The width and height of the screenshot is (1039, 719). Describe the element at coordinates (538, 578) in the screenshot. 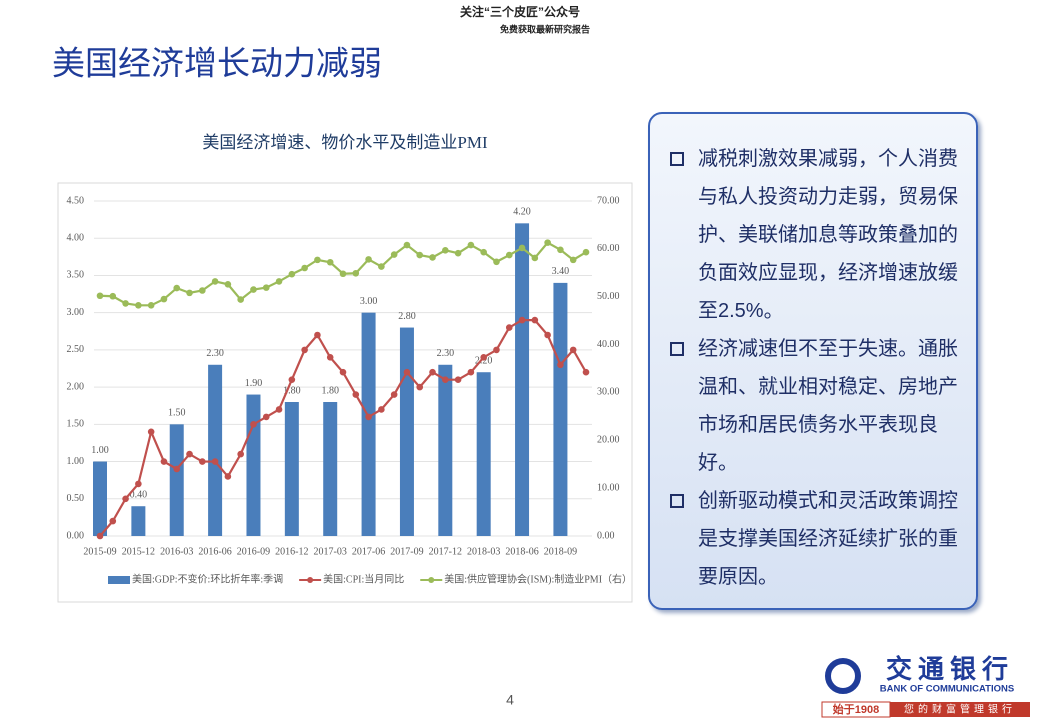

I see `legend-label: 美国:供应管理协会(ISM):制造业PMI（右）` at that location.